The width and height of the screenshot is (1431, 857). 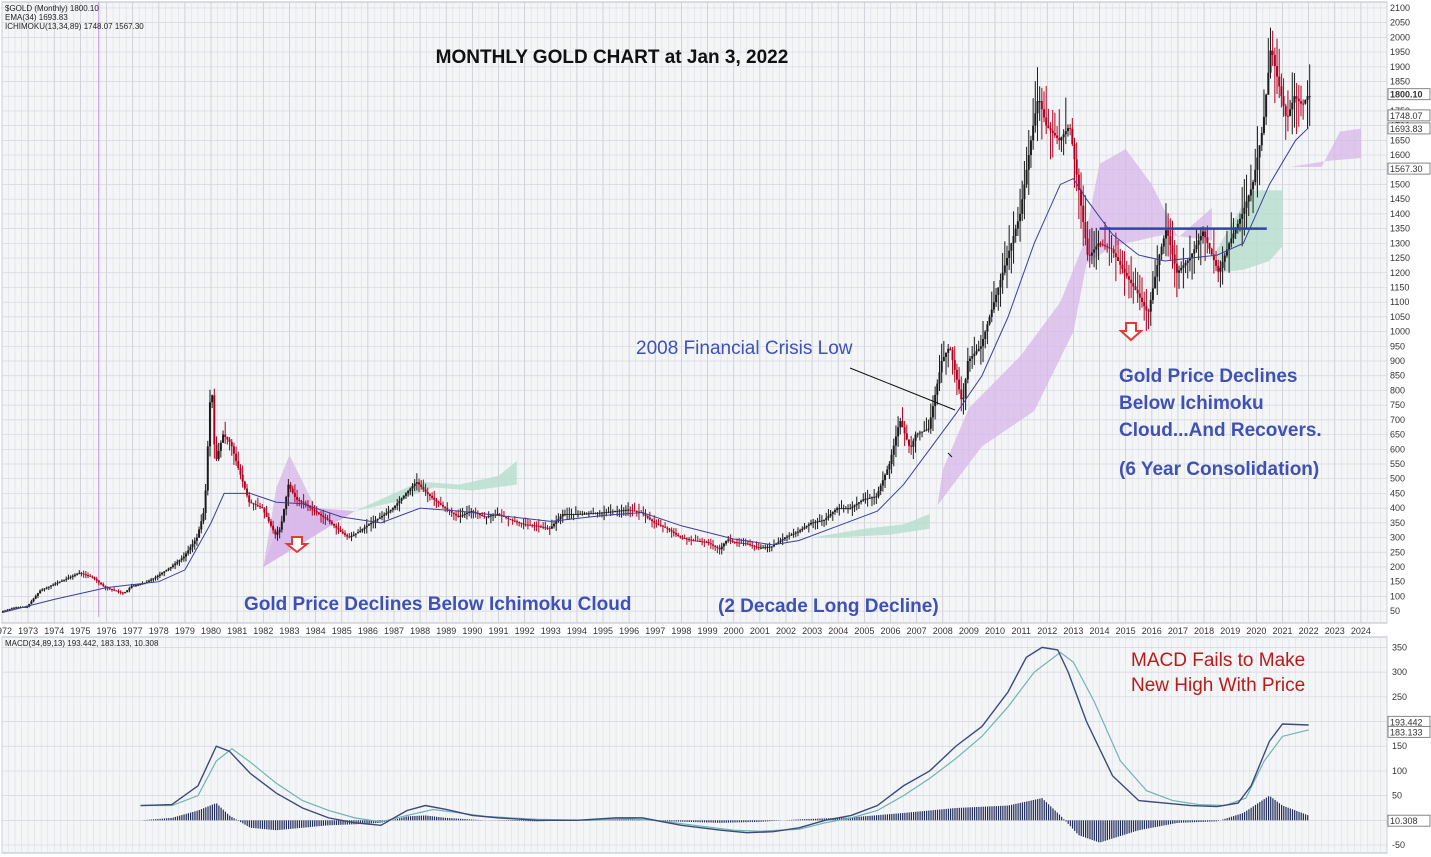 What do you see at coordinates (28, 631) in the screenshot?
I see `x-tick-label: 1973` at bounding box center [28, 631].